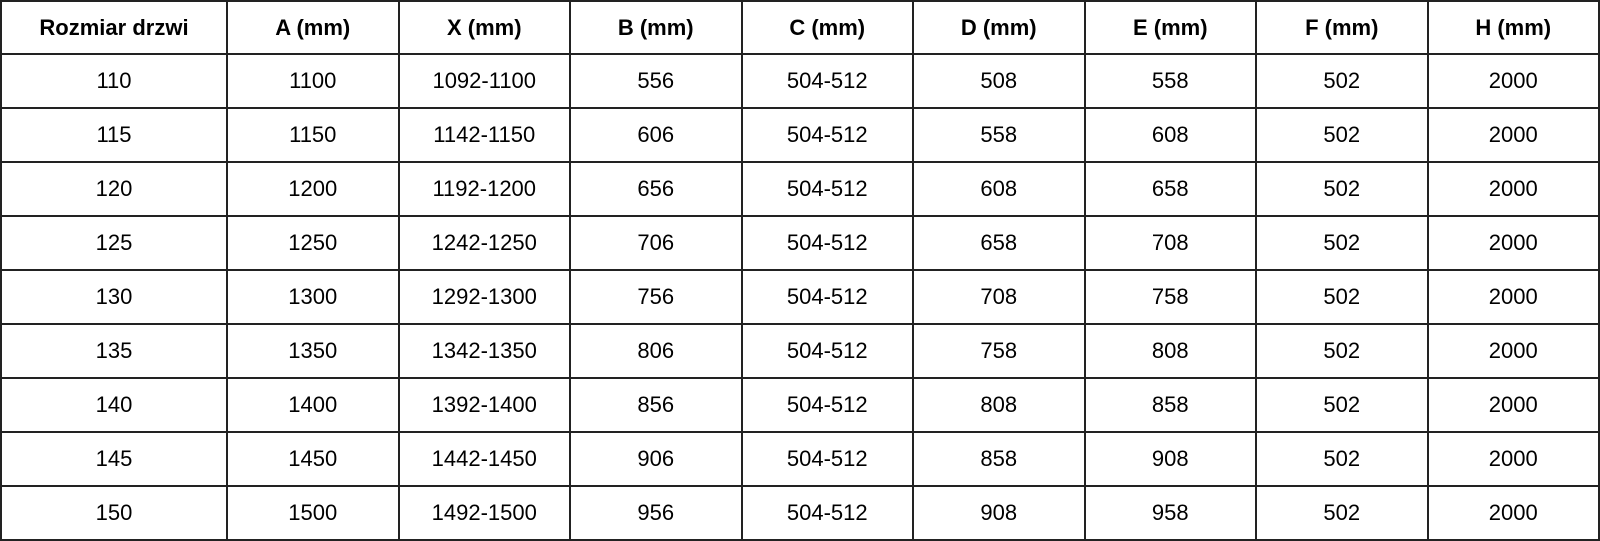 Image resolution: width=1600 pixels, height=541 pixels. What do you see at coordinates (656, 405) in the screenshot?
I see `table-cell: 856` at bounding box center [656, 405].